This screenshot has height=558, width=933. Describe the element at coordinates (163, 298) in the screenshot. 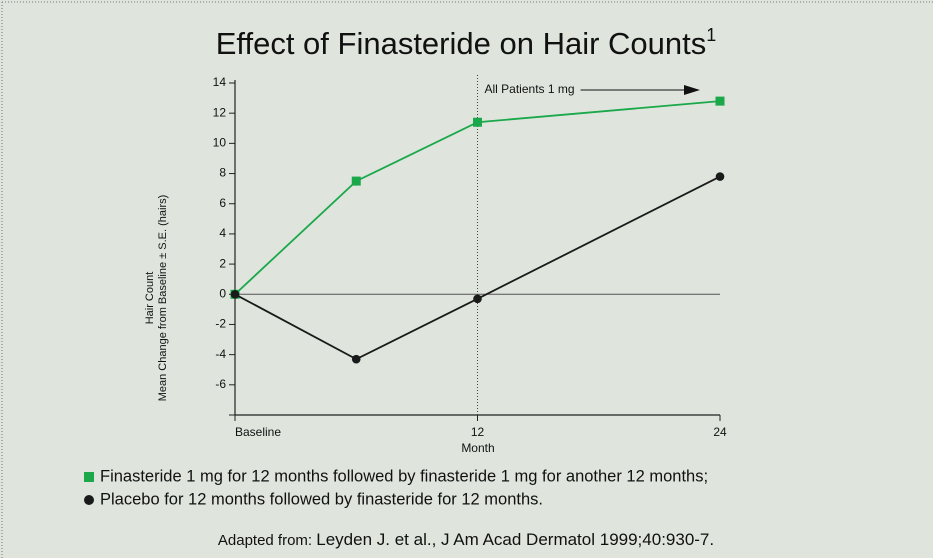

I see `y-axis-label: Mean Change from Baseline ± S.E. (hairs)` at that location.